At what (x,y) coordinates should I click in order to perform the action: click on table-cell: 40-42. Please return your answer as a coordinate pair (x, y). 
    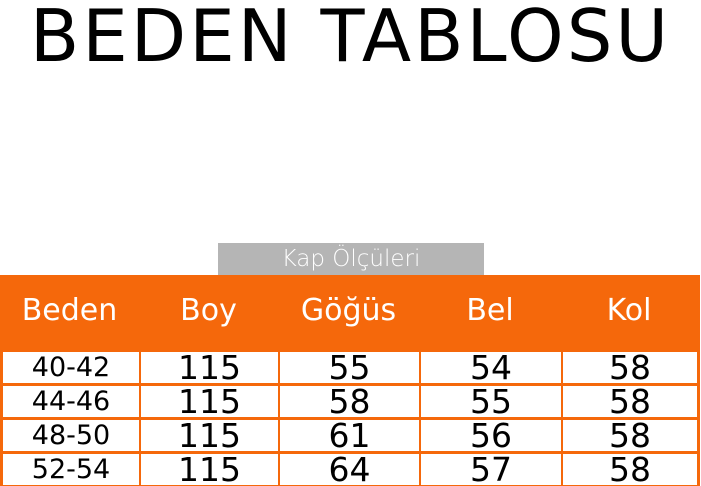
    Looking at the image, I should click on (71, 367).